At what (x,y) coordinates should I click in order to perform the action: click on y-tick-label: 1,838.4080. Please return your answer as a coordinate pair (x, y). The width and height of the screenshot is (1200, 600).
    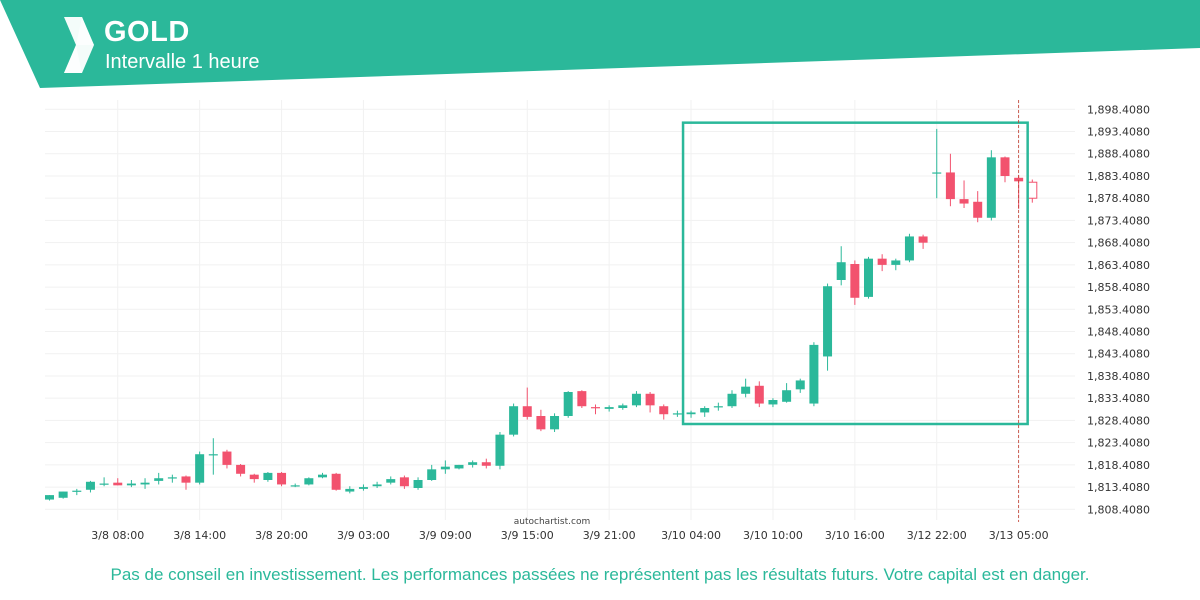
    Looking at the image, I should click on (1118, 376).